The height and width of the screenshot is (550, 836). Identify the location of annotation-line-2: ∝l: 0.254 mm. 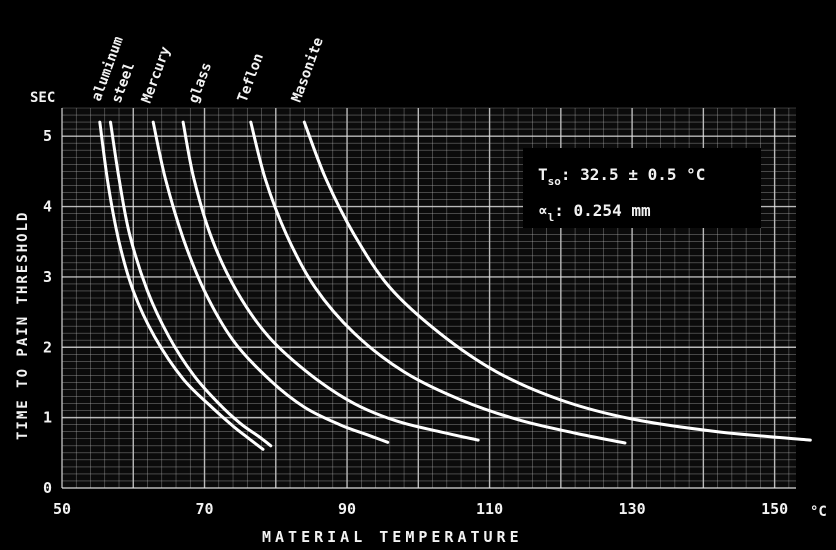
(594, 212).